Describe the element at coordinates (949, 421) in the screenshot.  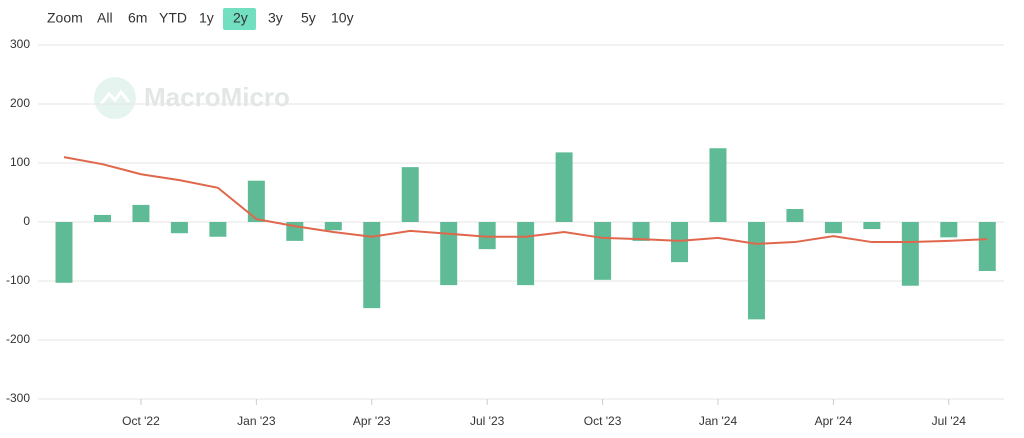
I see `x-tick-label: Jul '24` at that location.